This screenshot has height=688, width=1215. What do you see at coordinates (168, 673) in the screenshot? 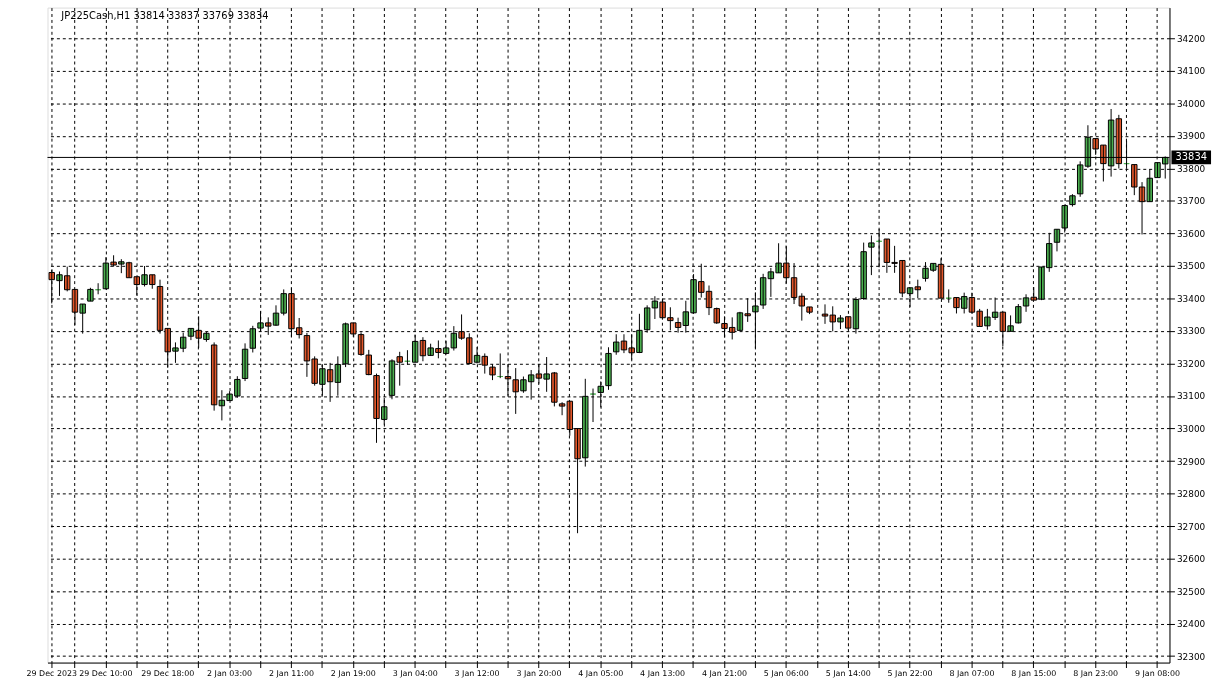
I see `x-tick-label: 29 Dec 18:00` at bounding box center [168, 673].